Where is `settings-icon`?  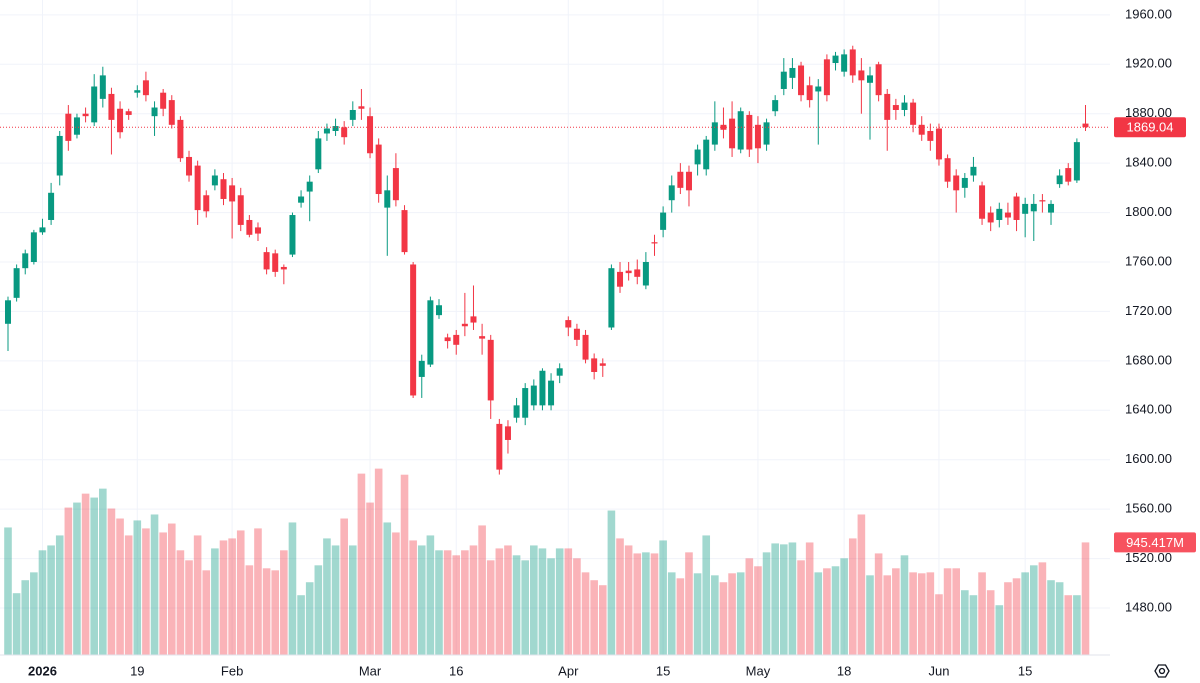 settings-icon is located at coordinates (1162, 671).